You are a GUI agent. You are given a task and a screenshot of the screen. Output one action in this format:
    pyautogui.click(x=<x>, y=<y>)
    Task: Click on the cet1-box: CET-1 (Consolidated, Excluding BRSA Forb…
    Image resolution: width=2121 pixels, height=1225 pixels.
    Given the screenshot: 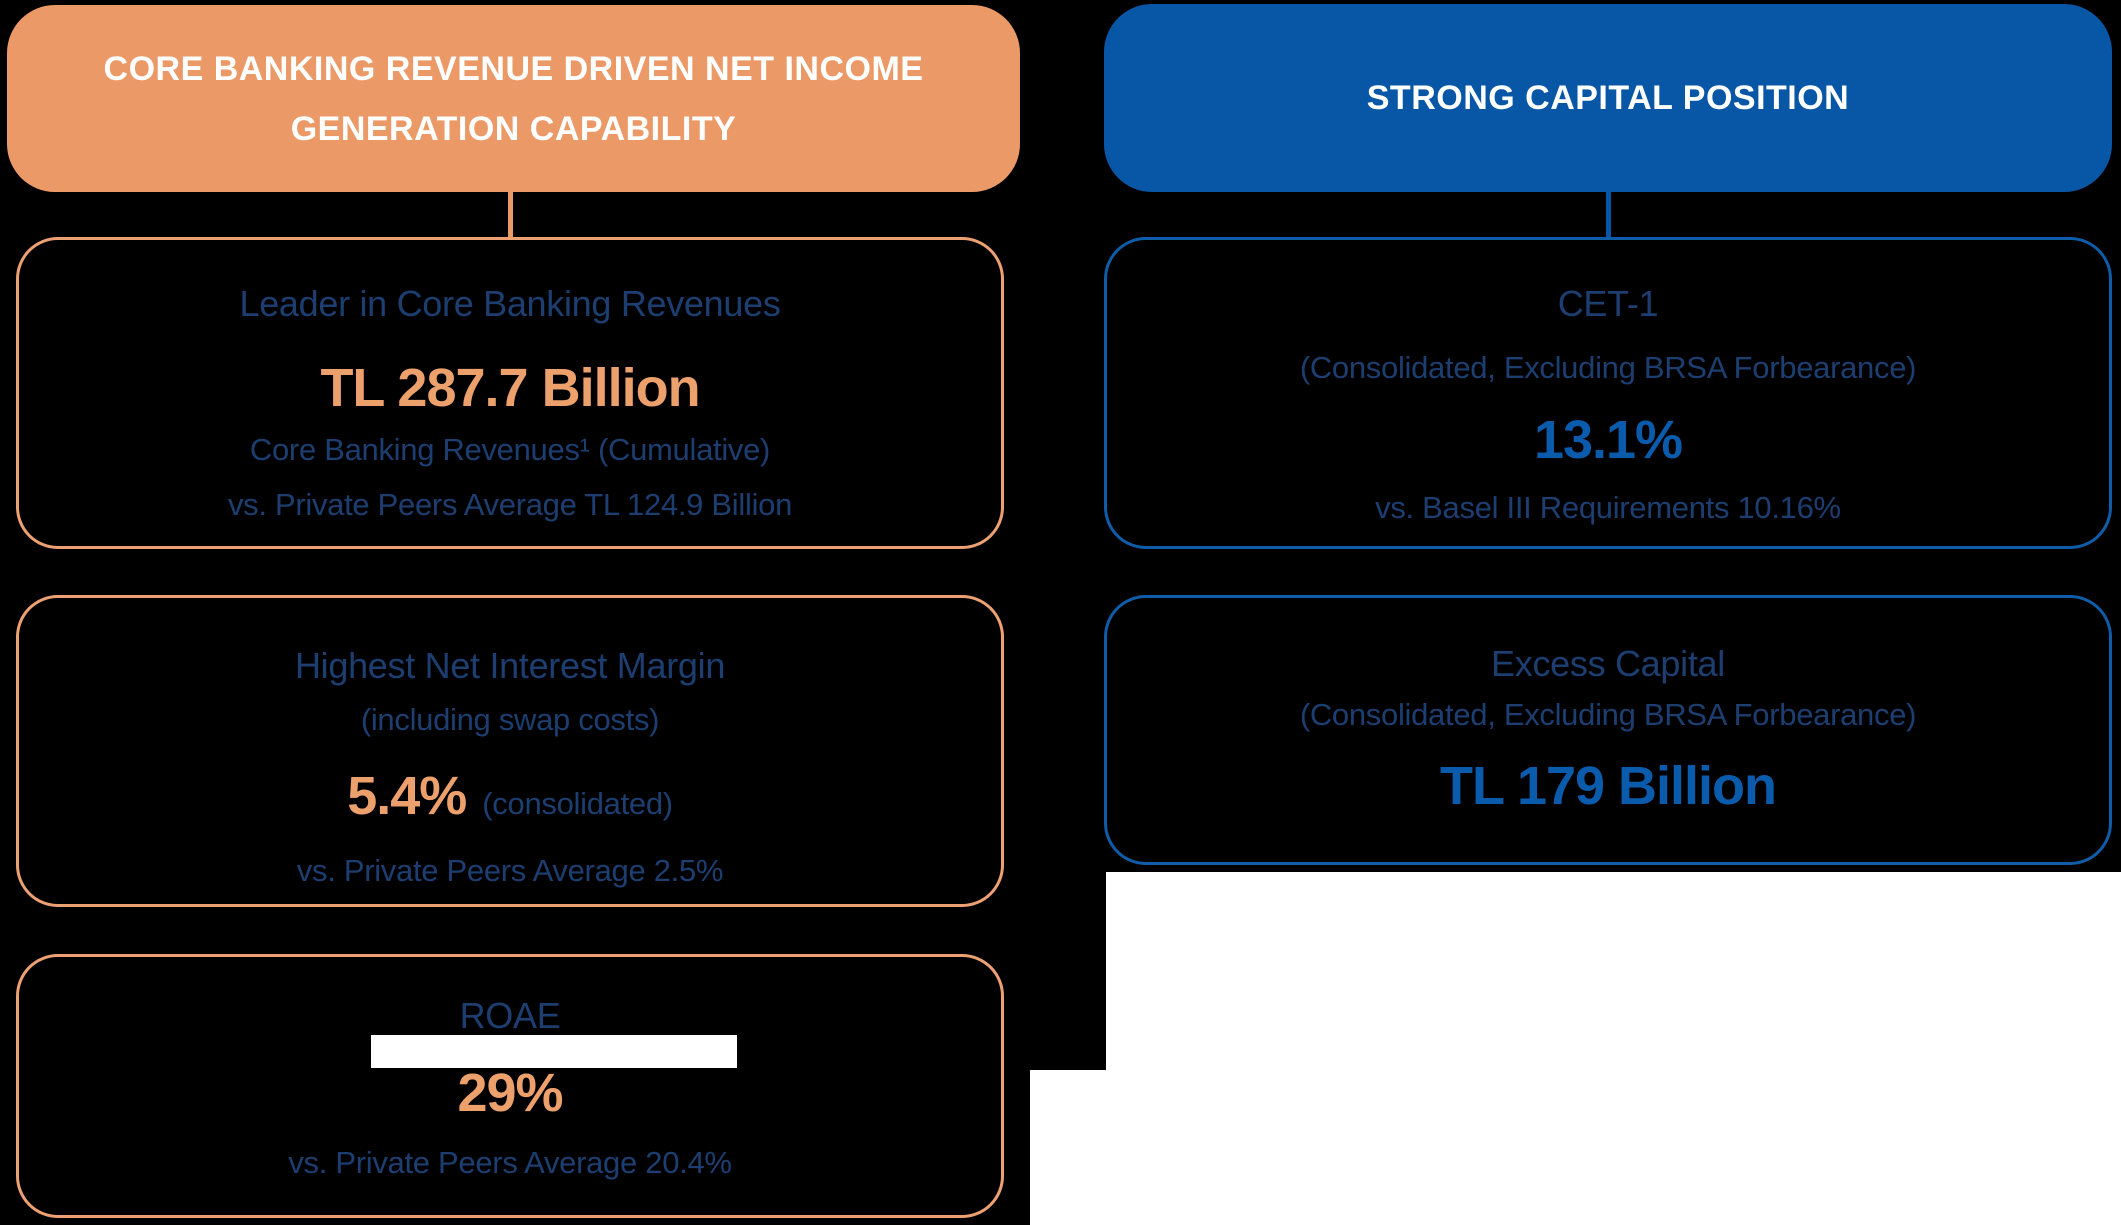 What is the action you would take?
    pyautogui.click(x=1608, y=393)
    